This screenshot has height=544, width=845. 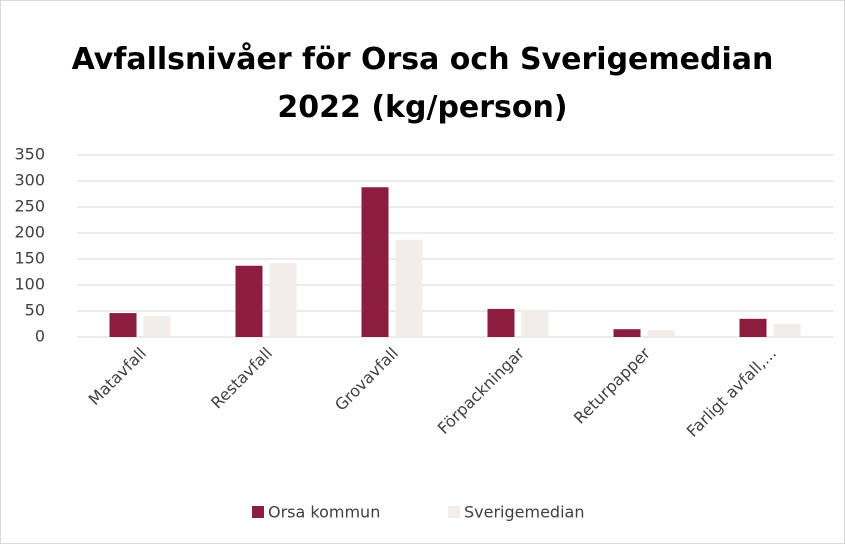 I want to click on x-tick-label: Matavfall, so click(x=117, y=376).